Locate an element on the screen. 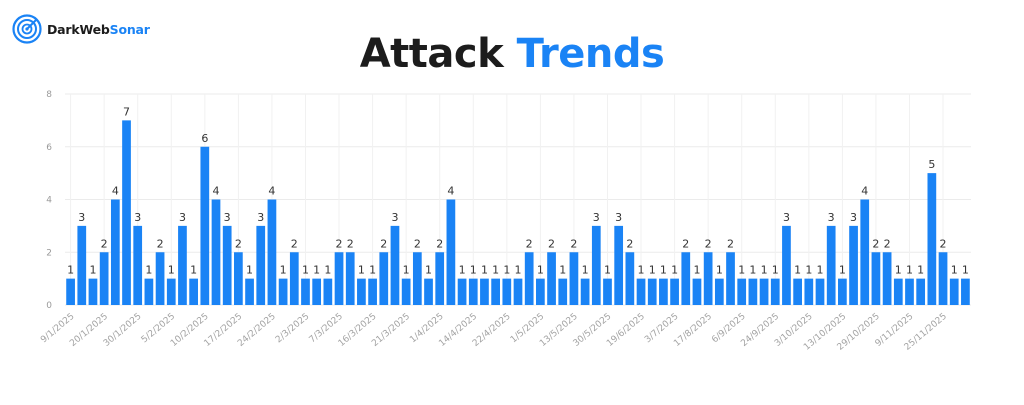 This screenshot has height=405, width=1024. brand-name: DarkWebSonar is located at coordinates (98, 29).